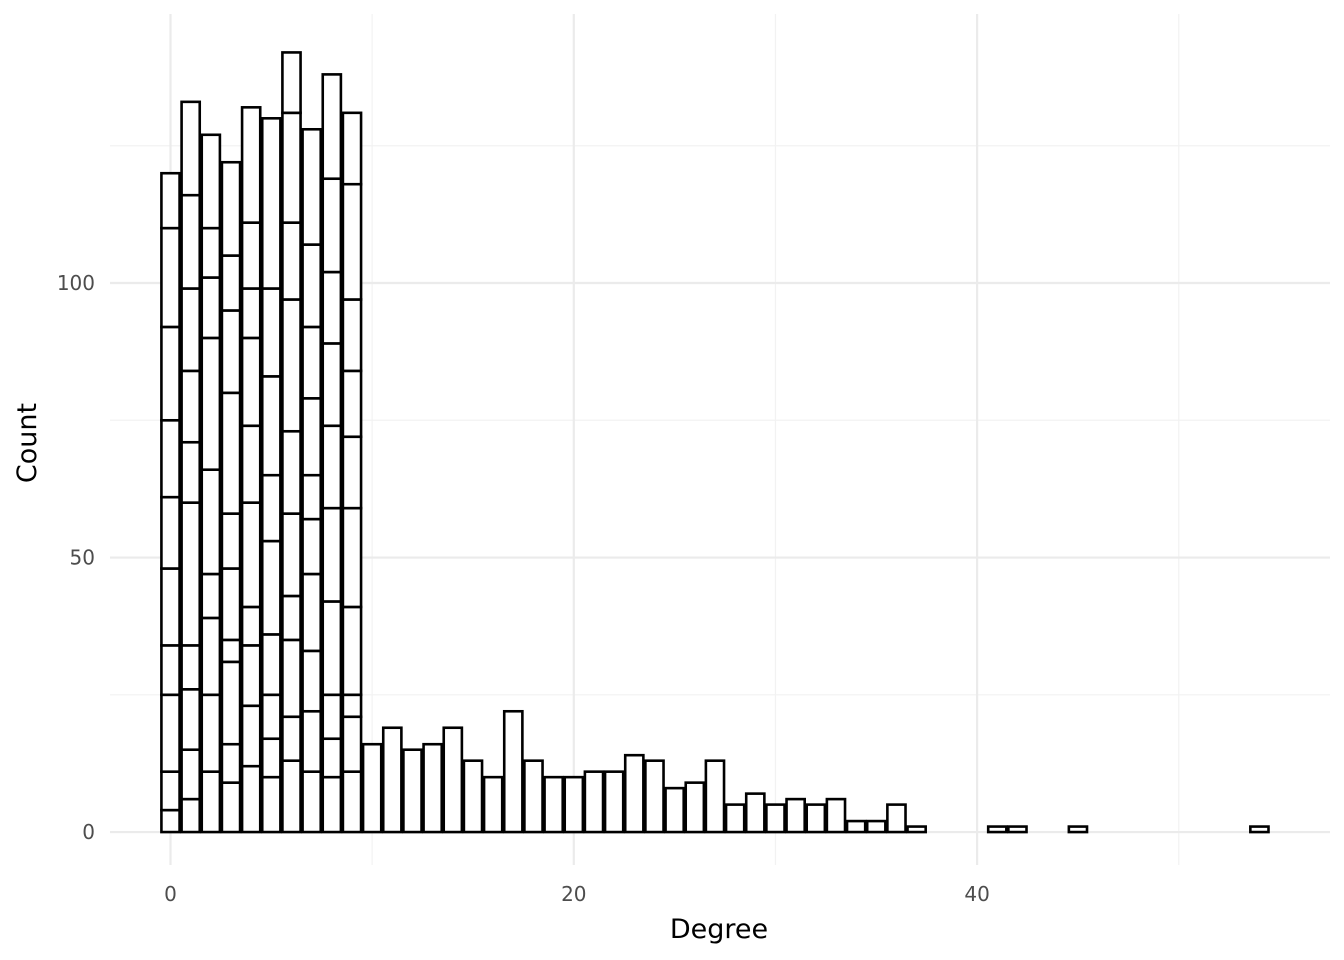 The height and width of the screenshot is (960, 1344). I want to click on x-tick-label: 40, so click(976, 894).